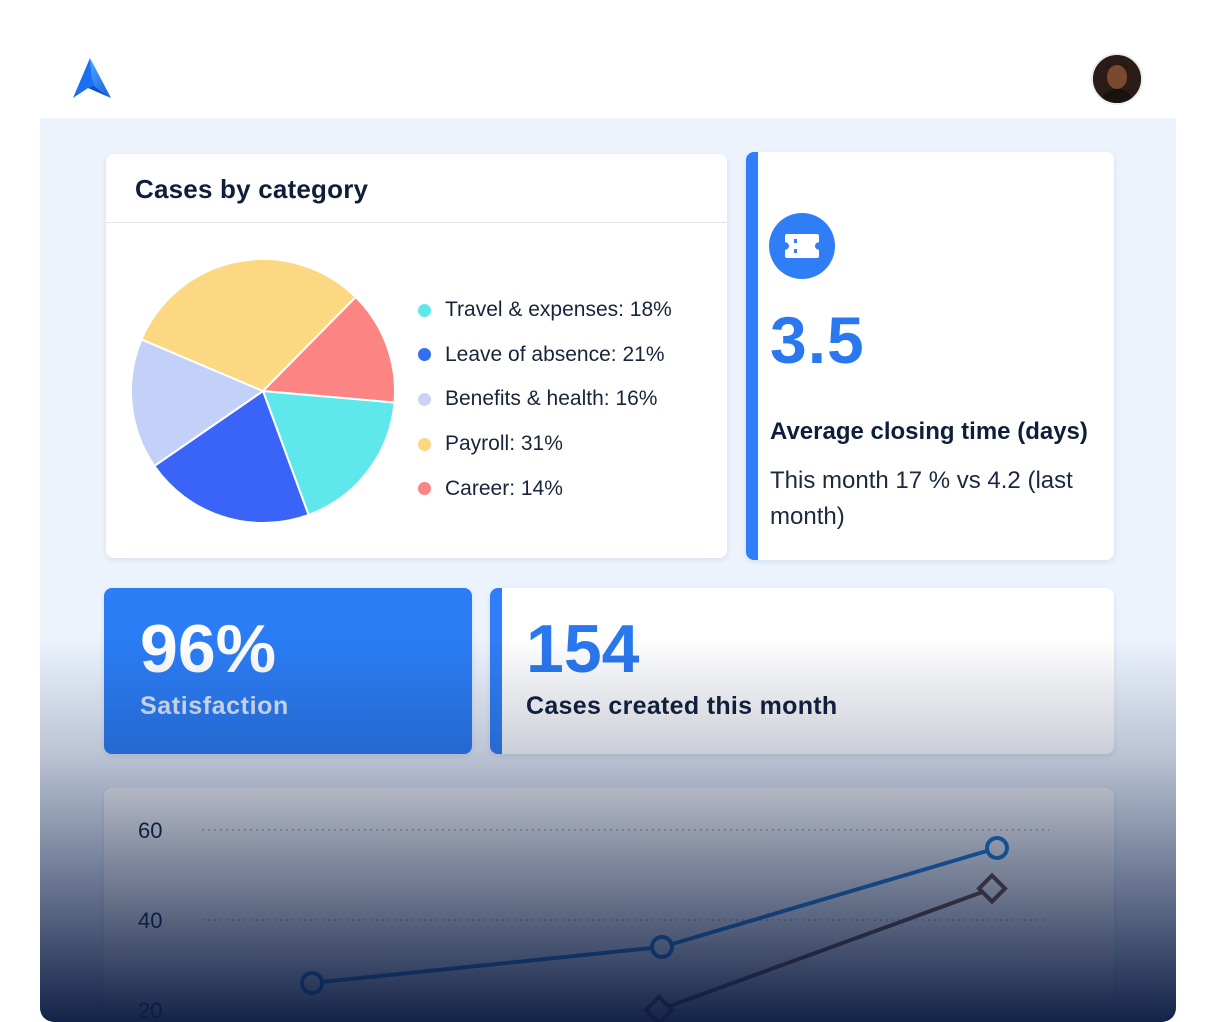 Image resolution: width=1216 pixels, height=1022 pixels. I want to click on brand-logo-icon, so click(92, 78).